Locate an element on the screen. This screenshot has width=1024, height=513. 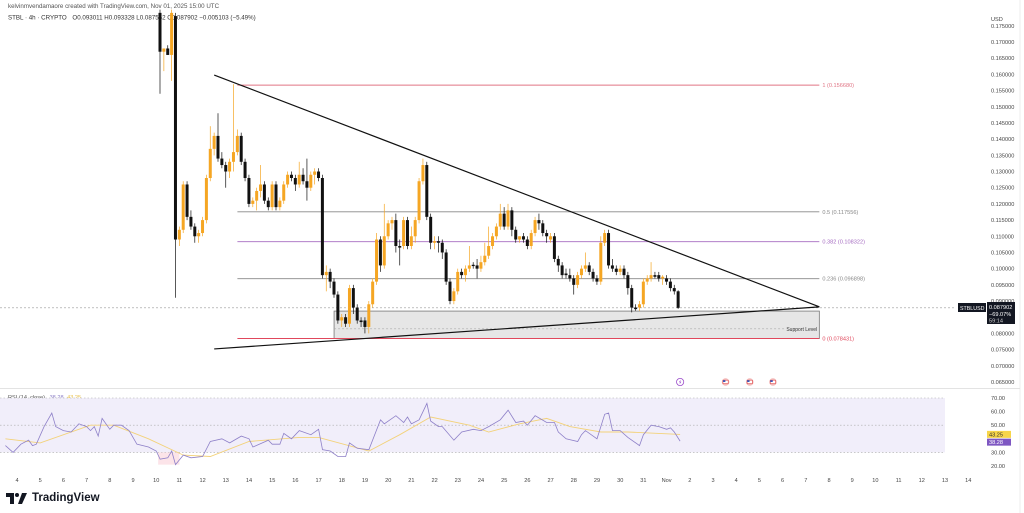
tradingview-logo: TradingView is located at coordinates (53, 498).